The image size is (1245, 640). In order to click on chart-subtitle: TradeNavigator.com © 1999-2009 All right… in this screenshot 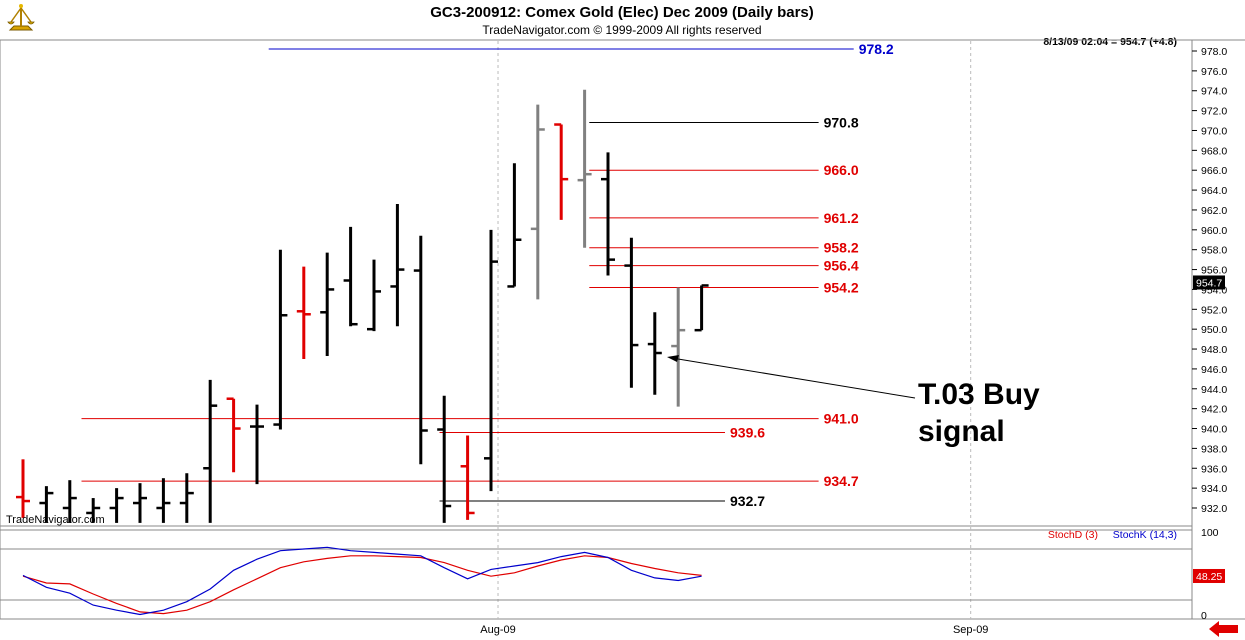, I will do `click(621, 30)`.